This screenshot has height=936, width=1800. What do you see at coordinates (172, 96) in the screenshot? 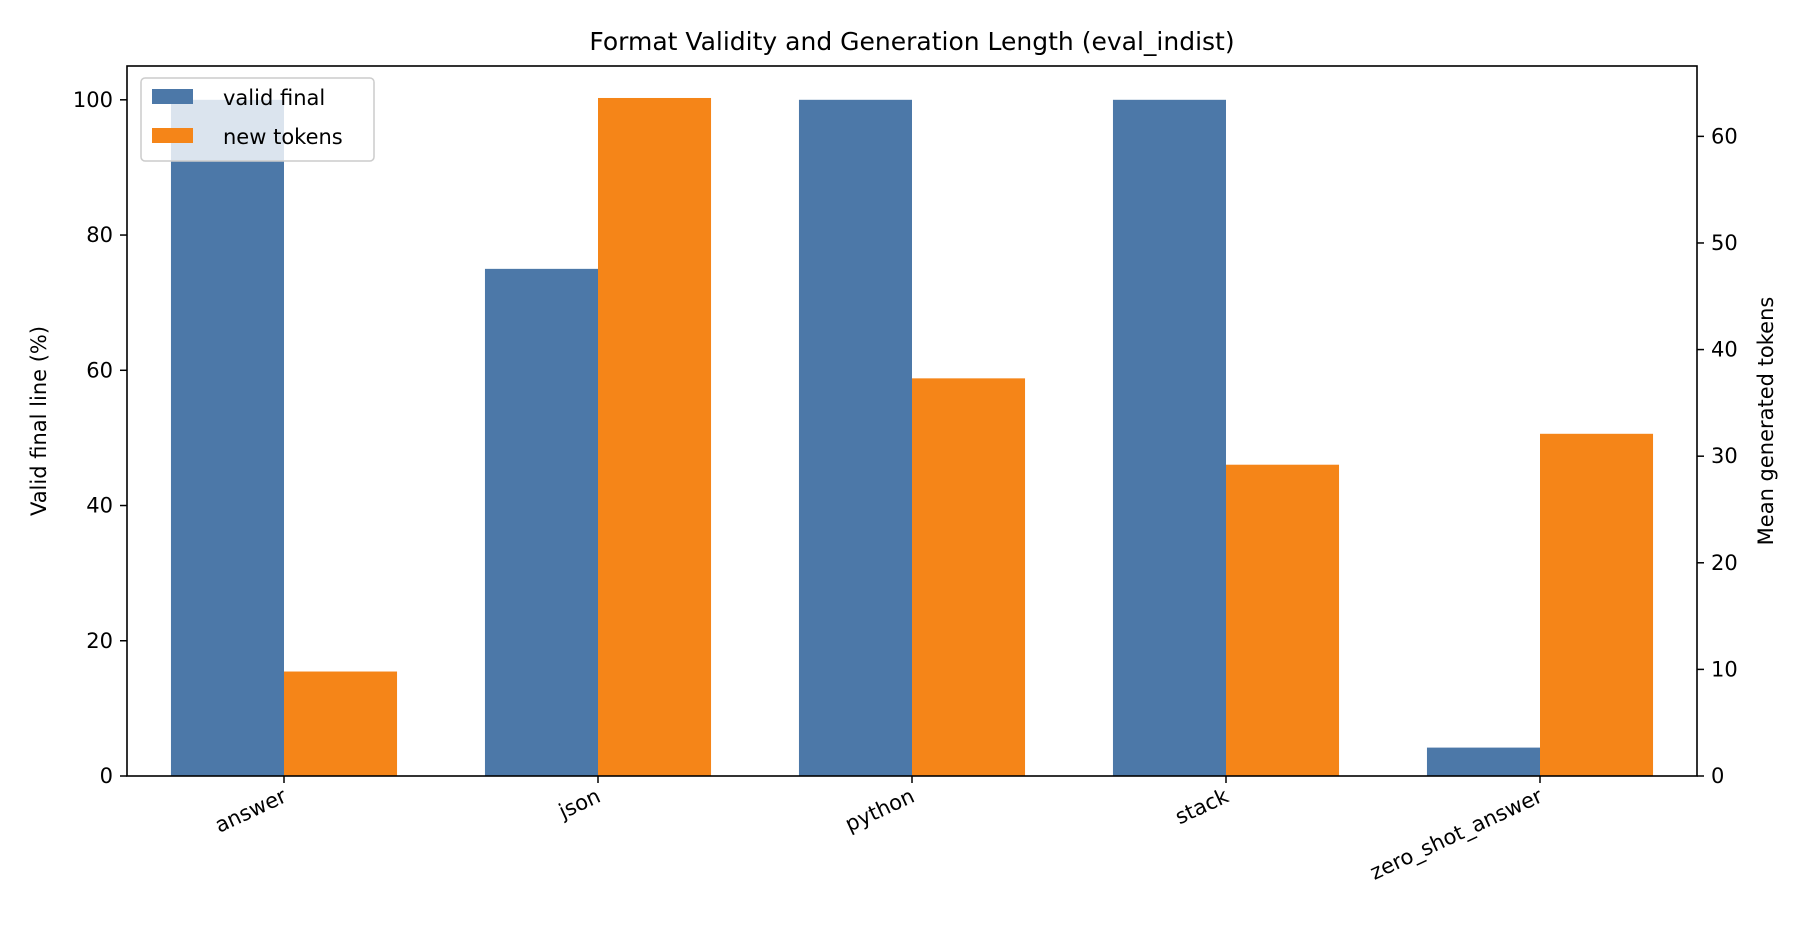
I see `legend-swatch-valid-final` at bounding box center [172, 96].